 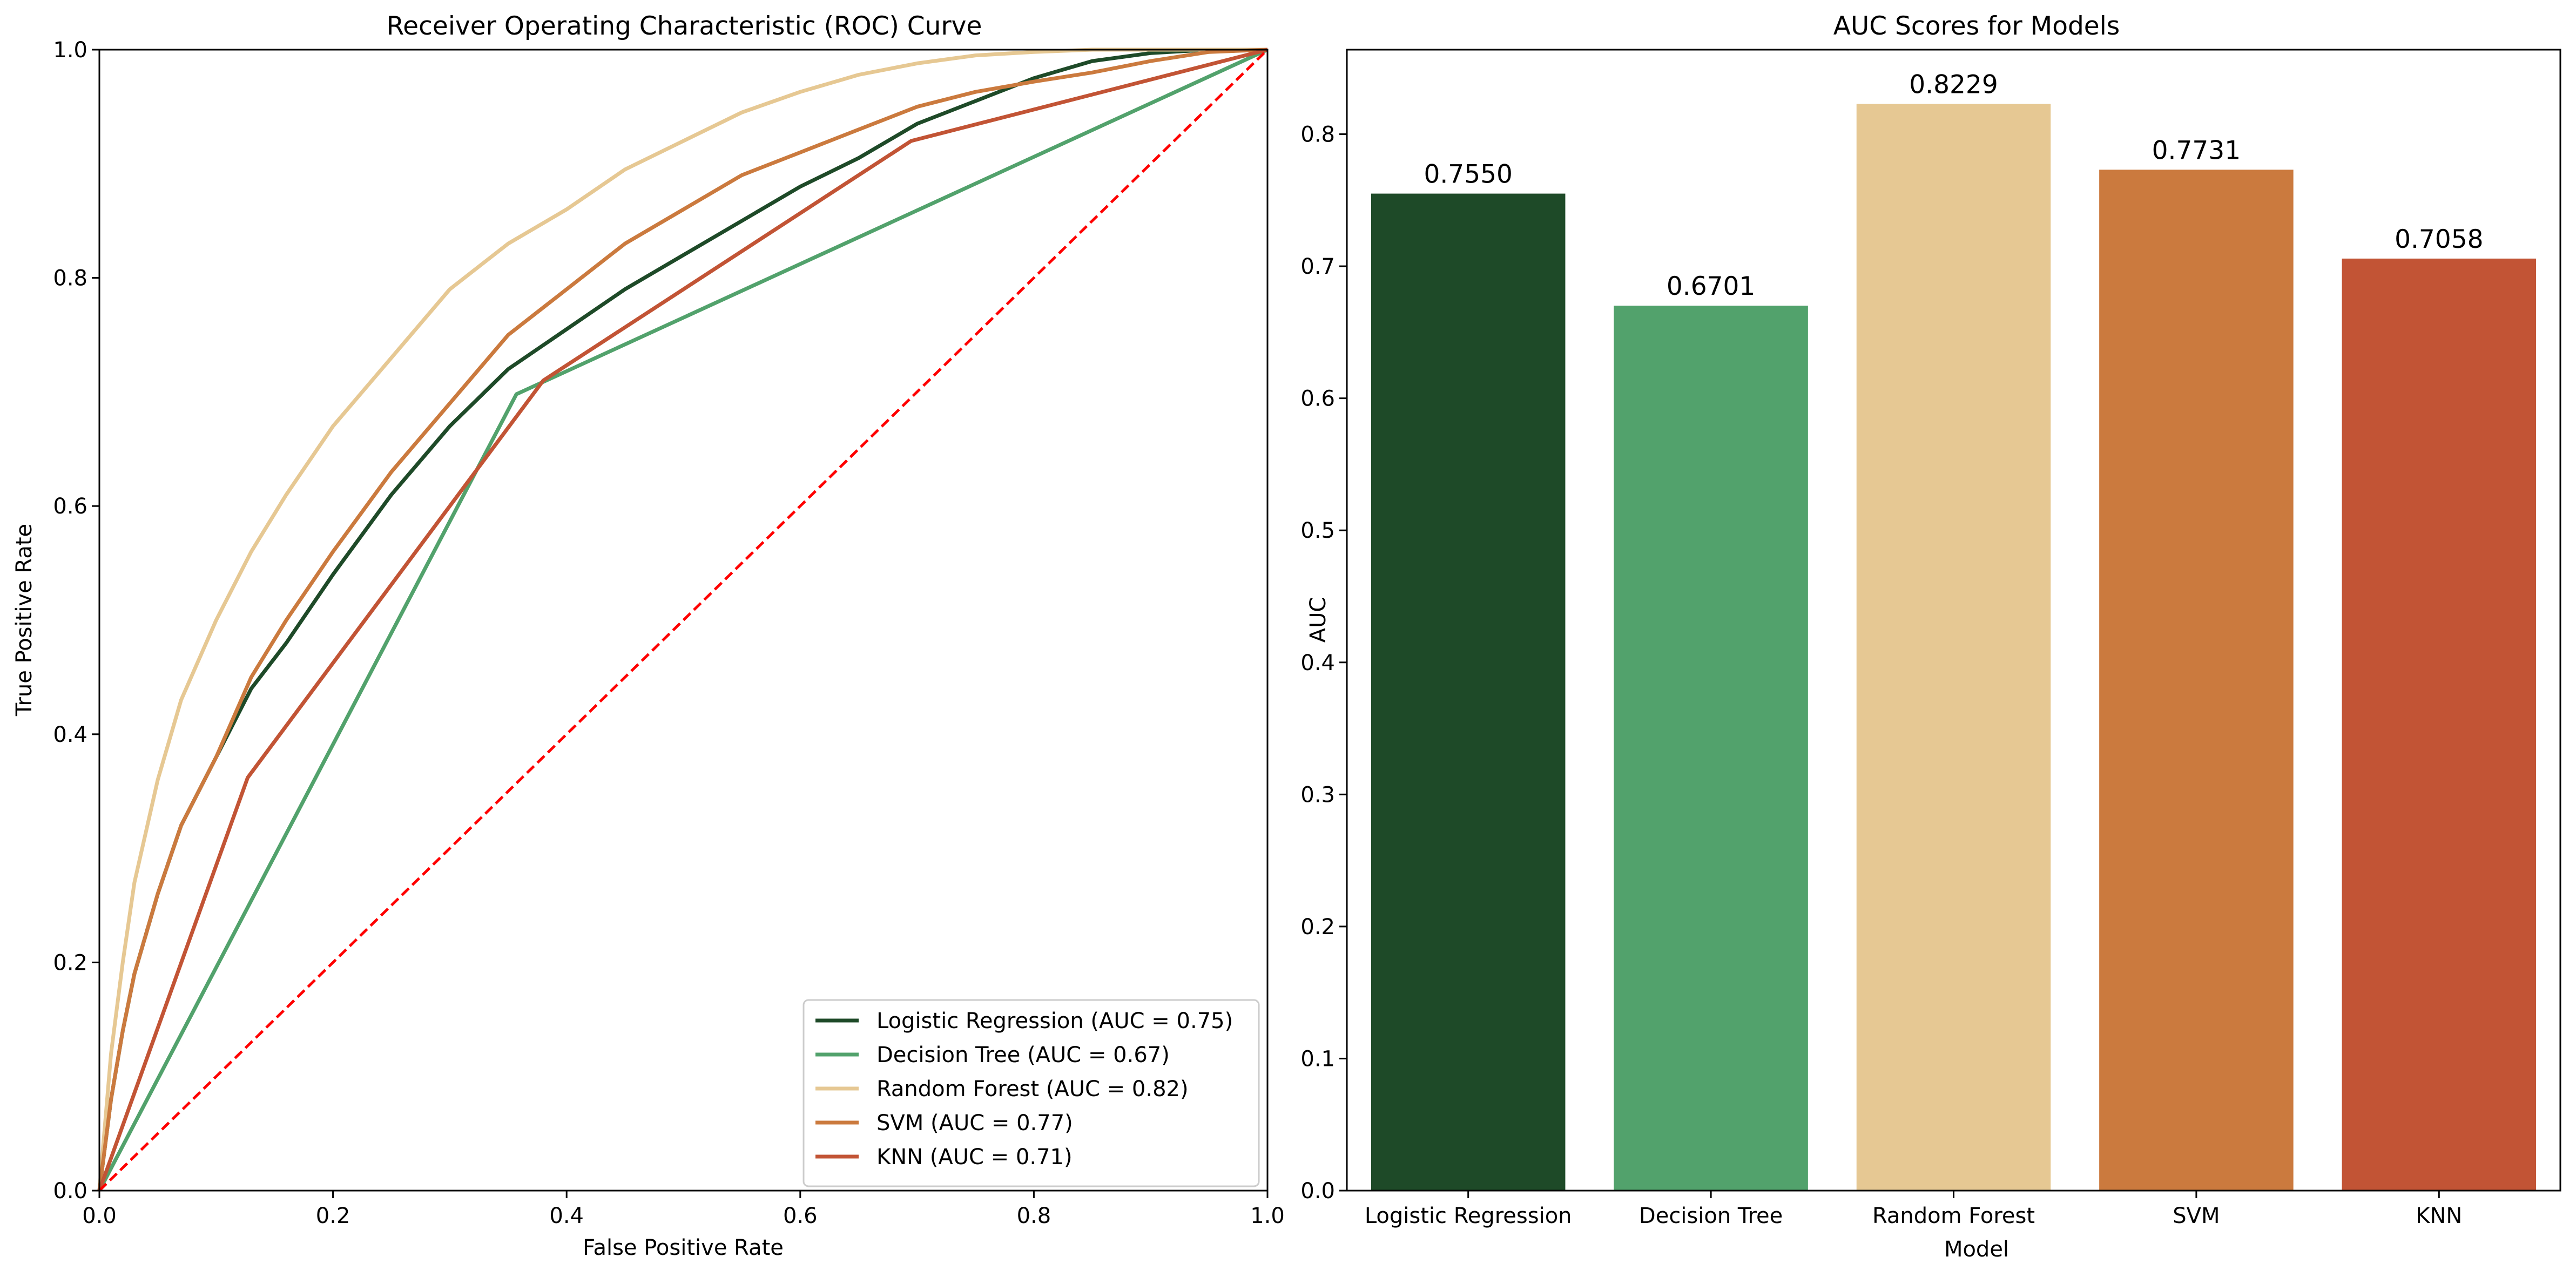 I want to click on auc-y-tick-label: 0.6, so click(x=1317, y=399).